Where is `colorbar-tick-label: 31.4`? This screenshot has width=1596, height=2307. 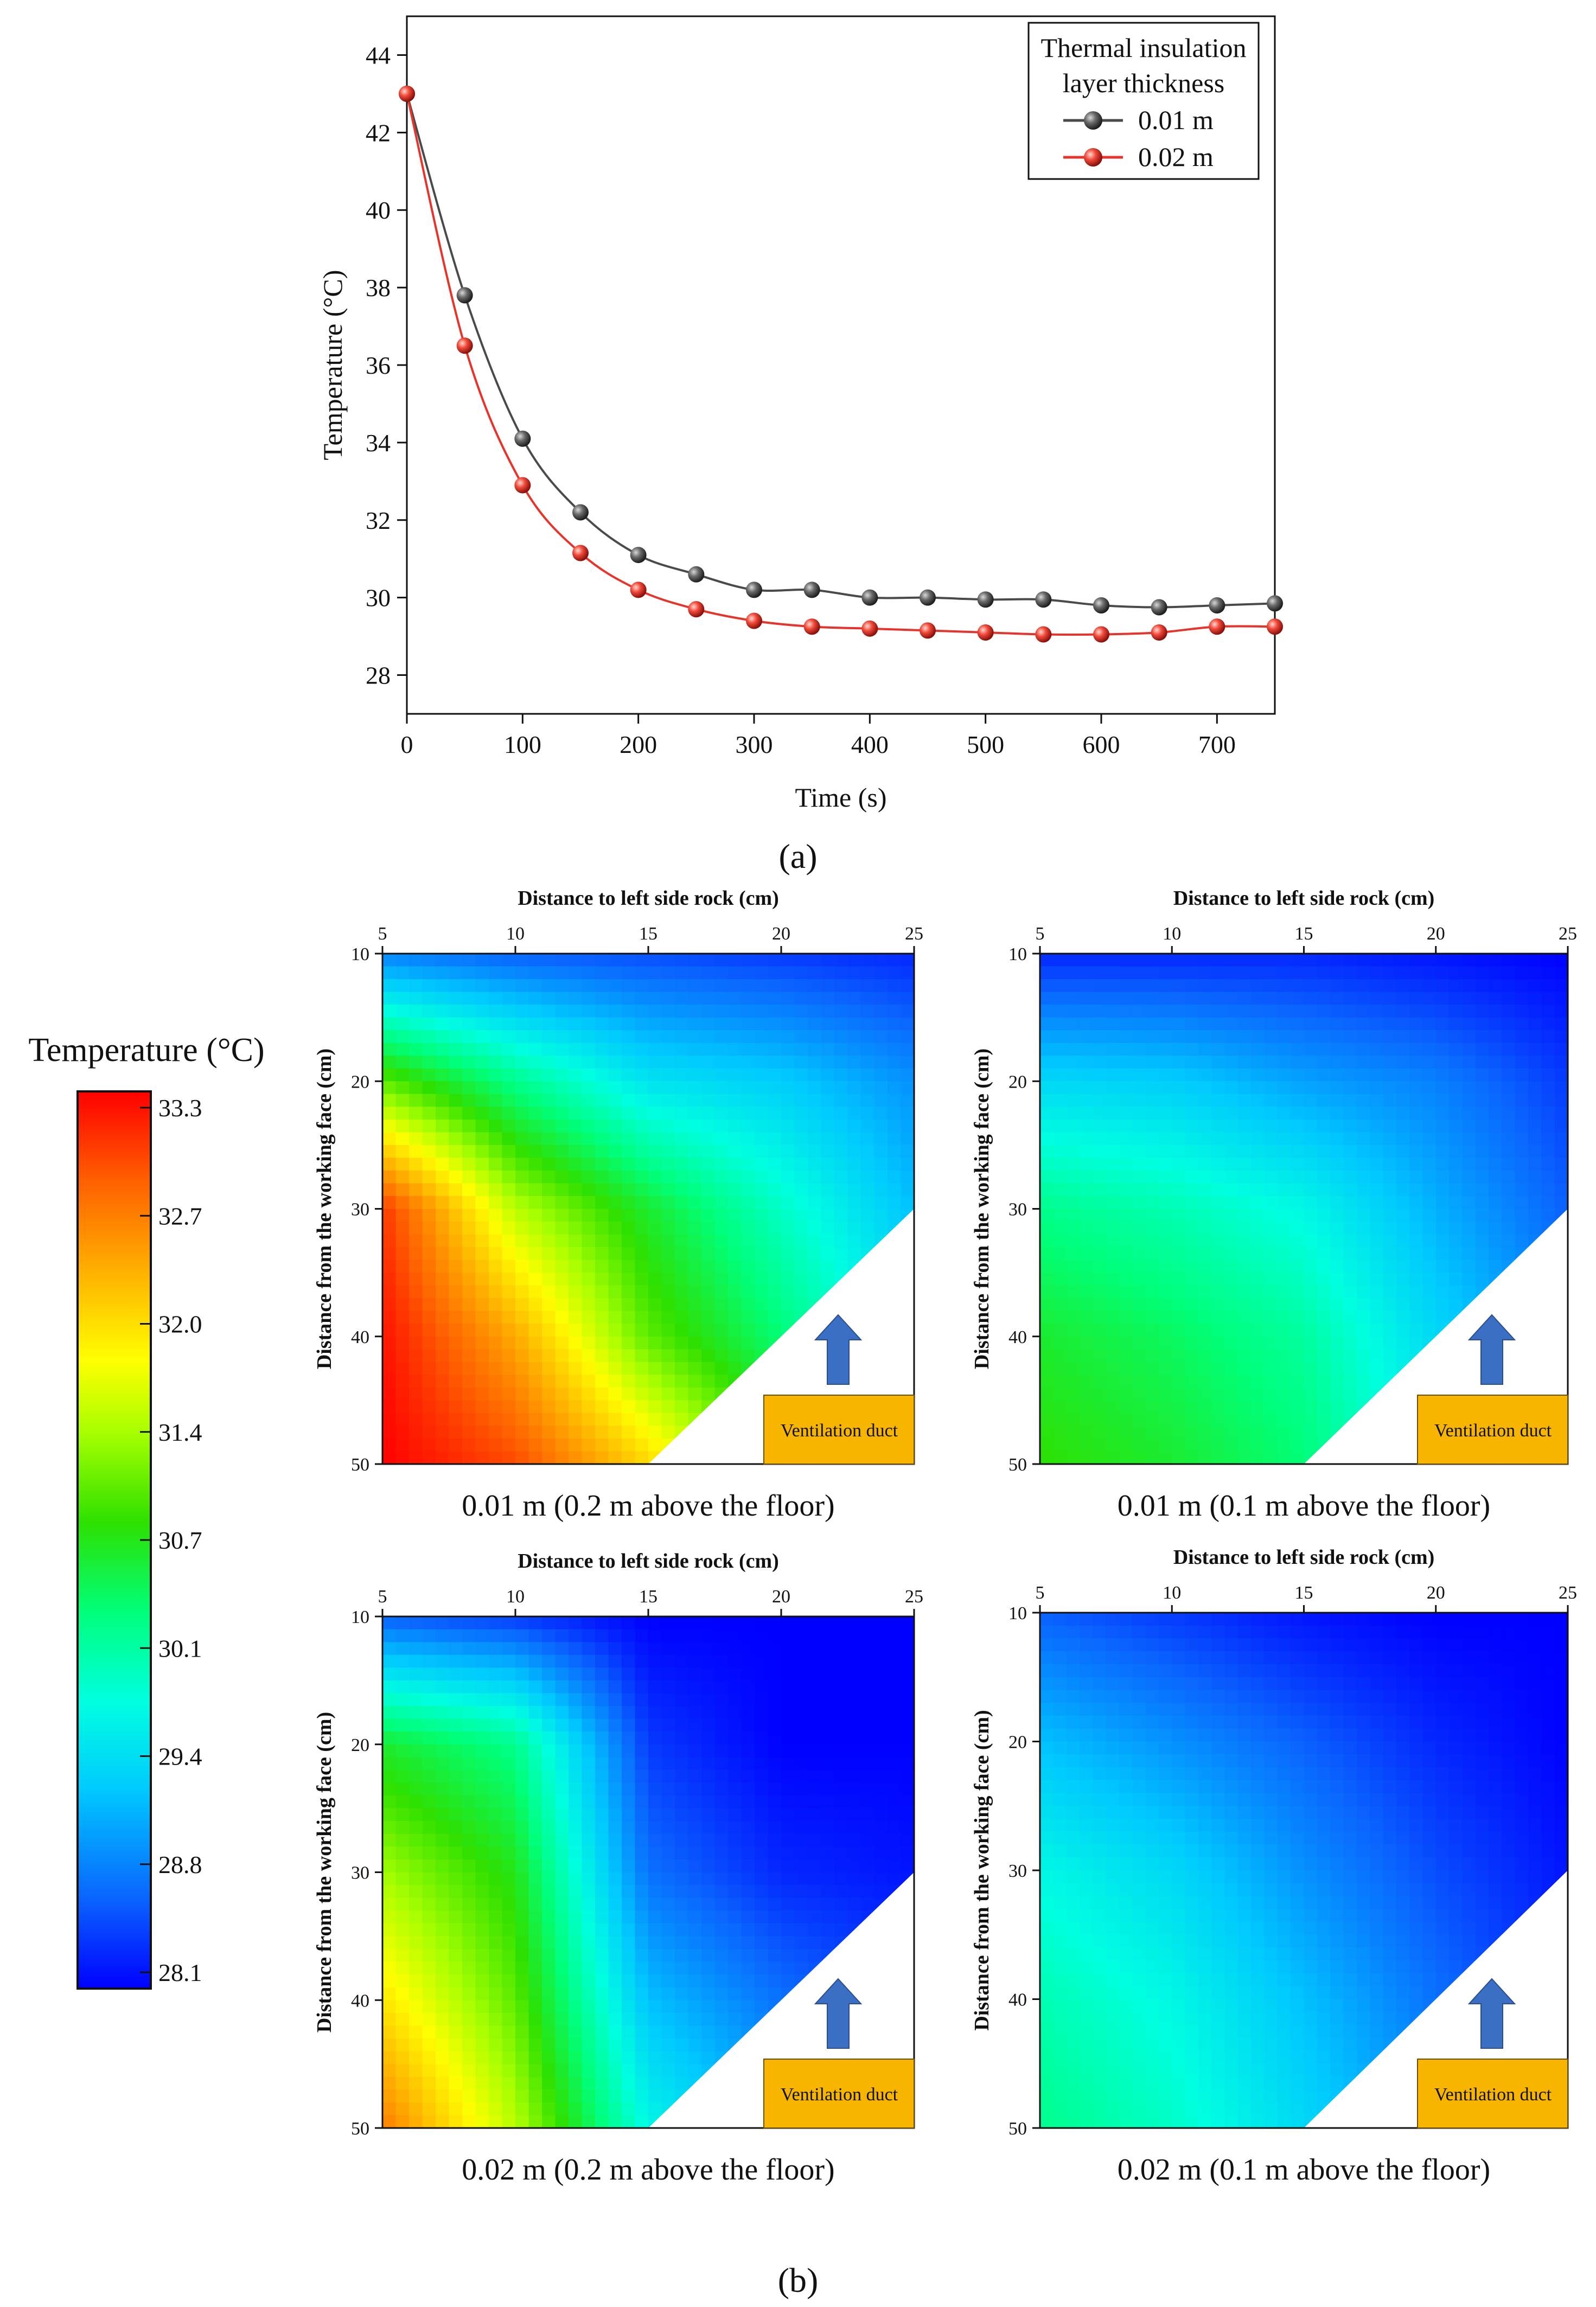
colorbar-tick-label: 31.4 is located at coordinates (180, 1432).